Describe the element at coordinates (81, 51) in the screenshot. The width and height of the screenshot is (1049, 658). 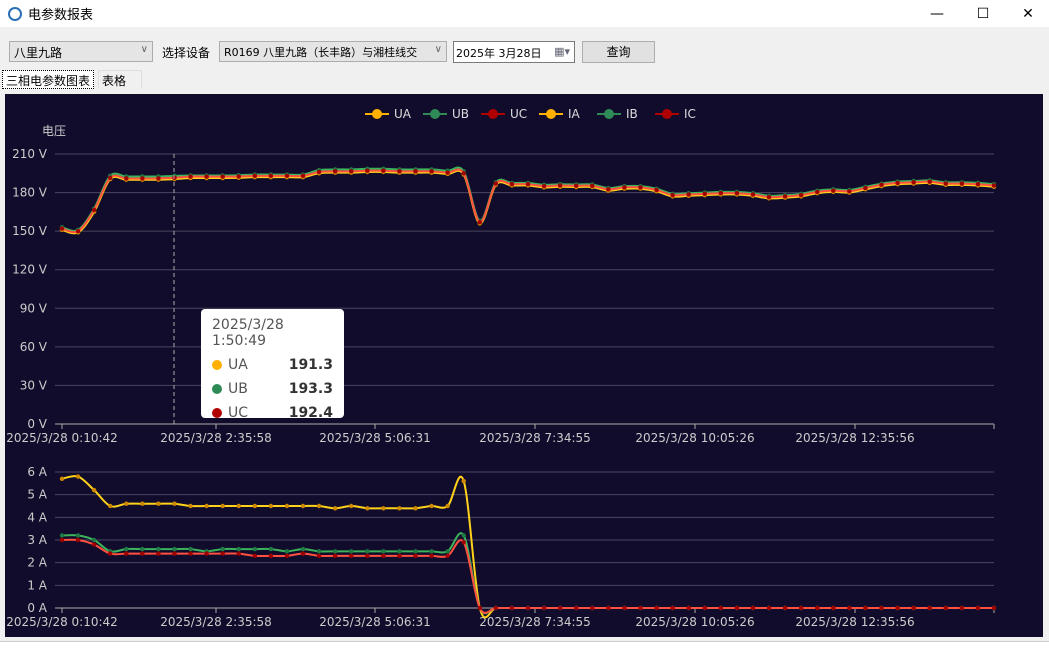
I see `road-select: 八里九路 ∨` at that location.